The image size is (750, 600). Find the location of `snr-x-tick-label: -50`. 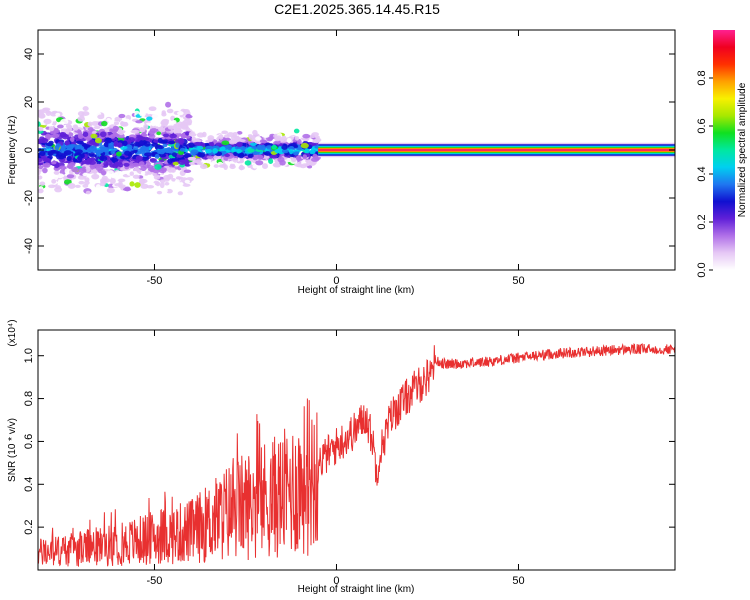

snr-x-tick-label: -50 is located at coordinates (155, 581).